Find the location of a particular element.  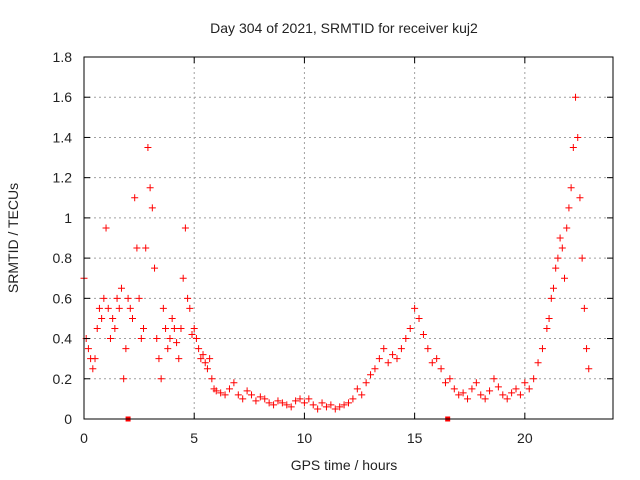

x-tick-label: 15 is located at coordinates (415, 438).